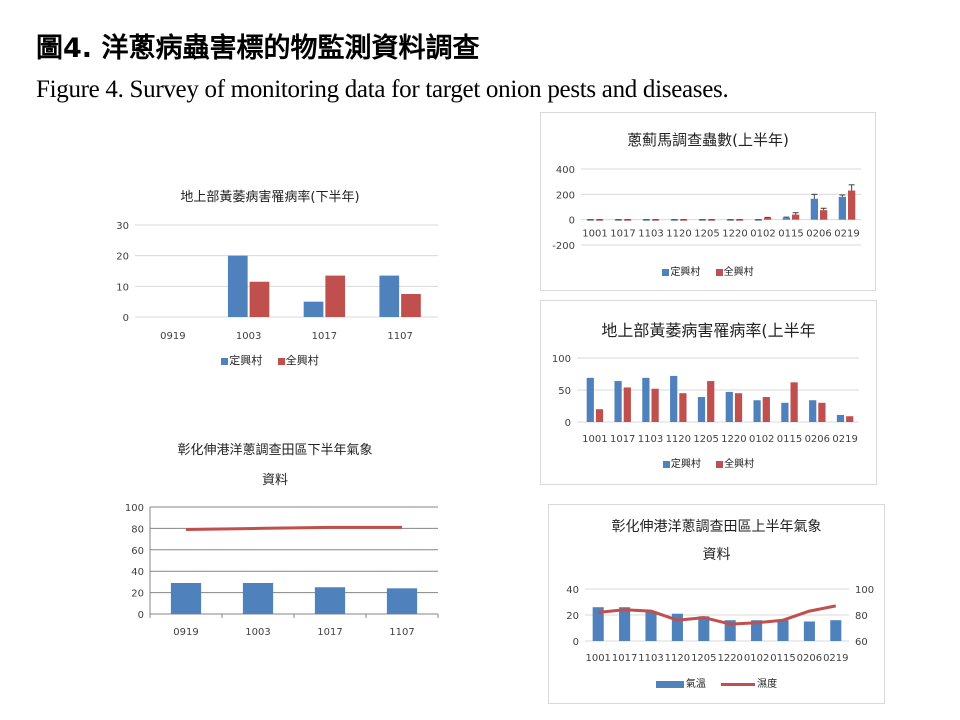  I want to click on y-tick-label: -200, so click(563, 246).